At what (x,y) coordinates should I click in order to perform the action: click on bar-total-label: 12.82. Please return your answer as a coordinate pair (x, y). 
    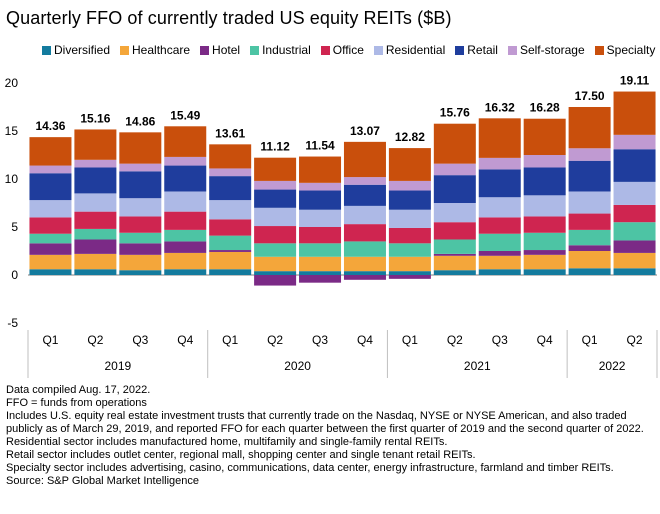
    Looking at the image, I should click on (410, 137).